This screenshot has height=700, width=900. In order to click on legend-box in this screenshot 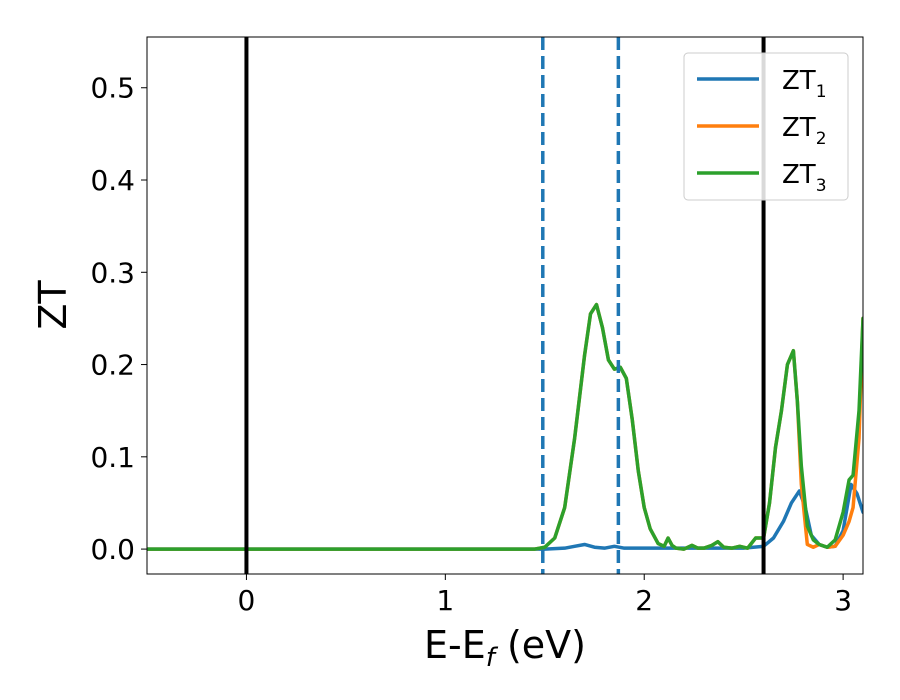, I will do `click(766, 126)`.